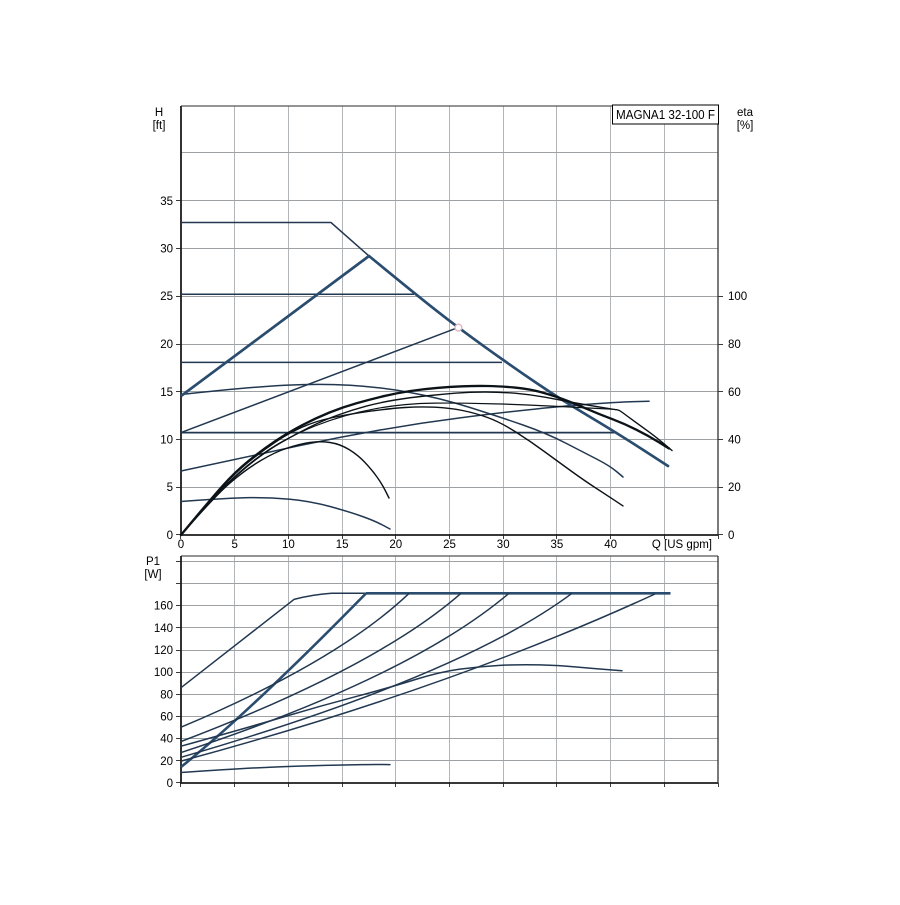  What do you see at coordinates (153, 562) in the screenshot?
I see `svg-text: P1` at bounding box center [153, 562].